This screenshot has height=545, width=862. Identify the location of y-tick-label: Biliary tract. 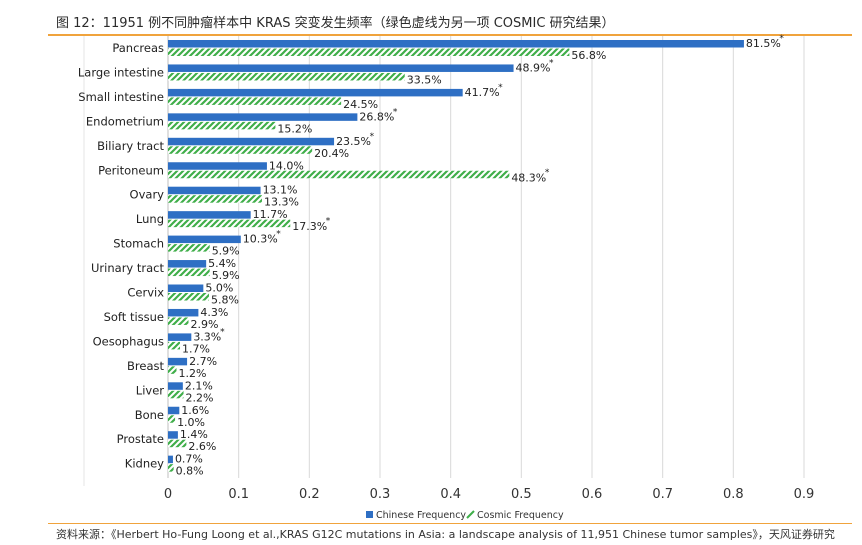
(130, 146).